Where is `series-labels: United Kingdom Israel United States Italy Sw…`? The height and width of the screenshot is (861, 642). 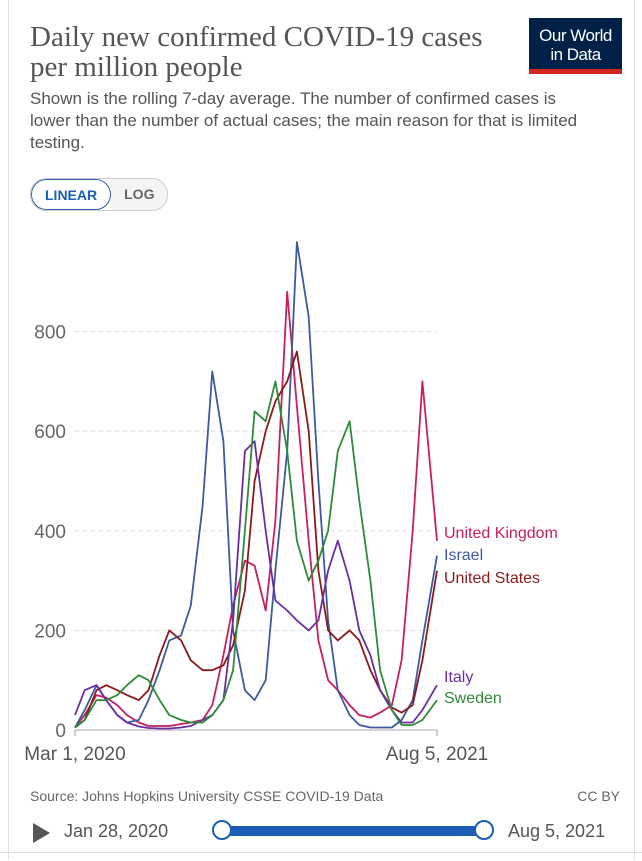
series-labels: United Kingdom Israel United States Italy Sw… is located at coordinates (501, 616).